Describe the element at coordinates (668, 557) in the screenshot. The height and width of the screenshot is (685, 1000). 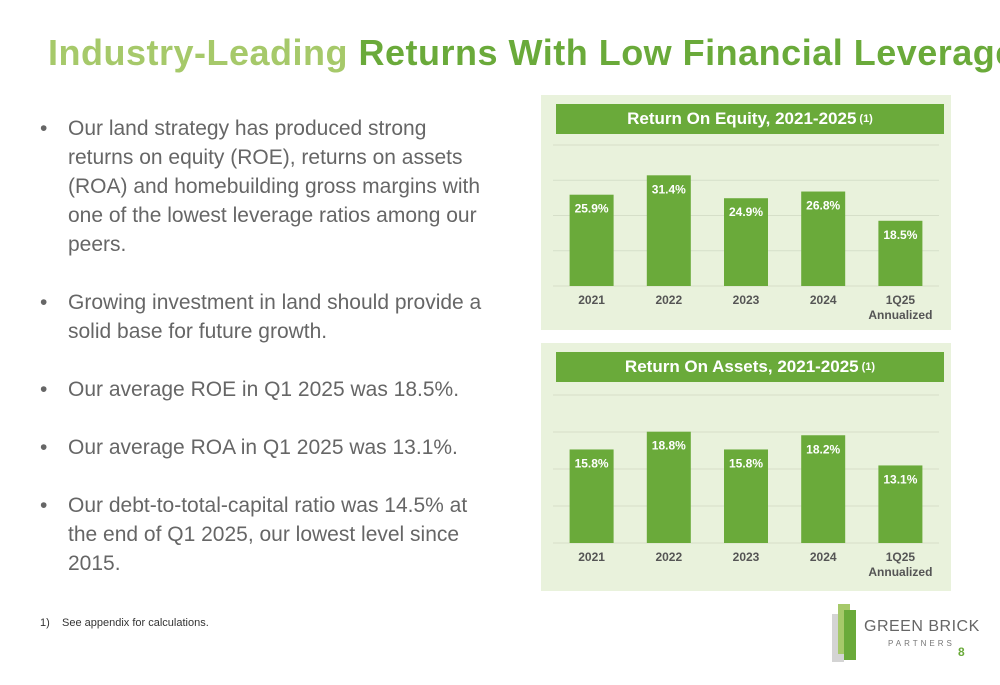
I see `roa-category-label: 2022` at that location.